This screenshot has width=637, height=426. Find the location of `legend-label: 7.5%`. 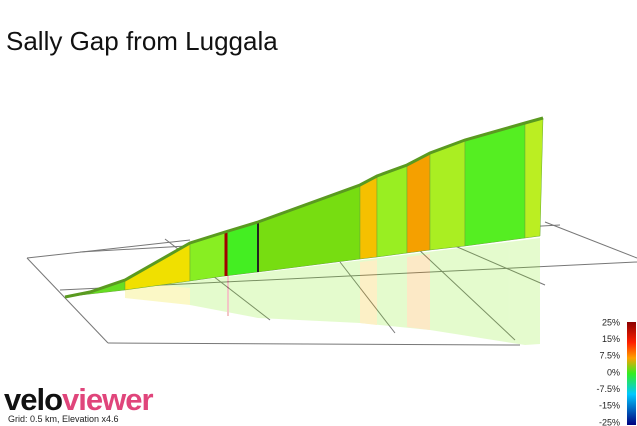

legend-label: 7.5% is located at coordinates (609, 356).